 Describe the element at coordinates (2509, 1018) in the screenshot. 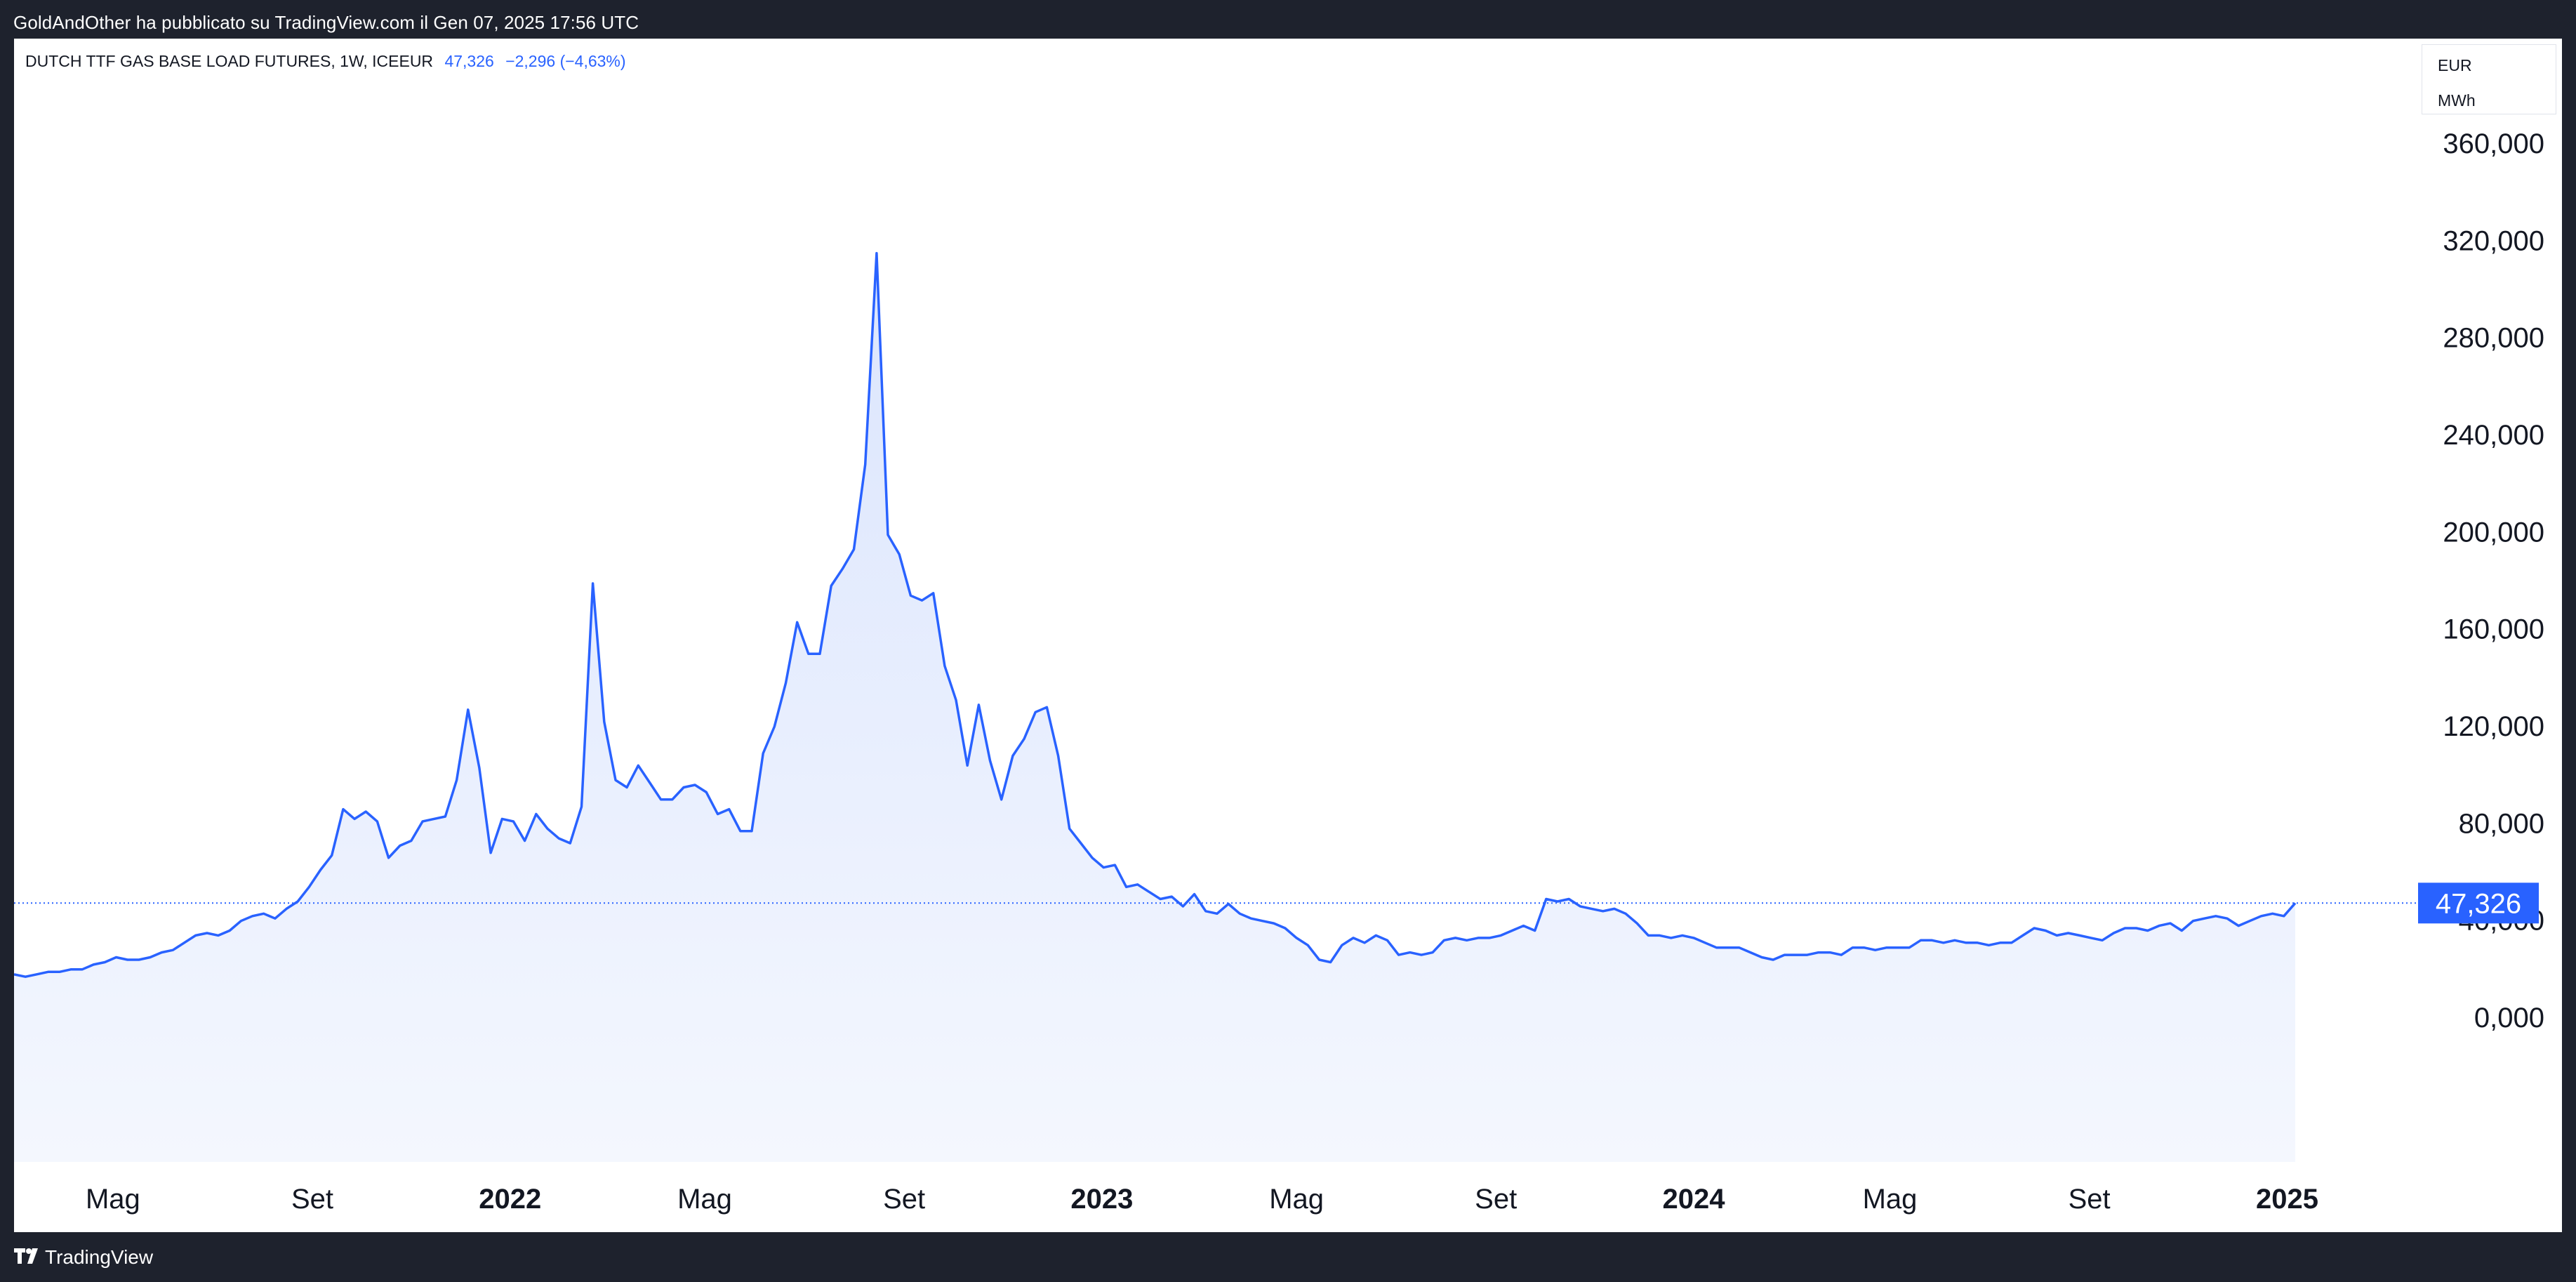

I see `y-tick-label: 0,000` at that location.